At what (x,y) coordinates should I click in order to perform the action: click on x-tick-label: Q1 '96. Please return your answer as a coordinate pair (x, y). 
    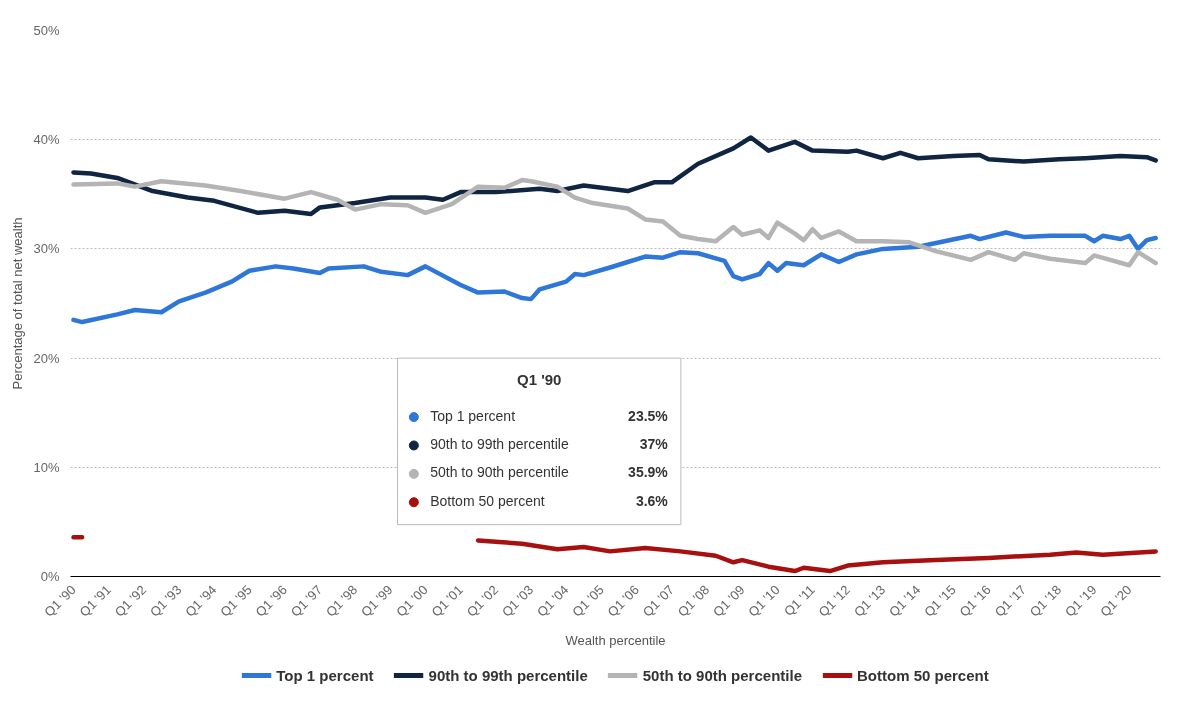
    Looking at the image, I should click on (271, 601).